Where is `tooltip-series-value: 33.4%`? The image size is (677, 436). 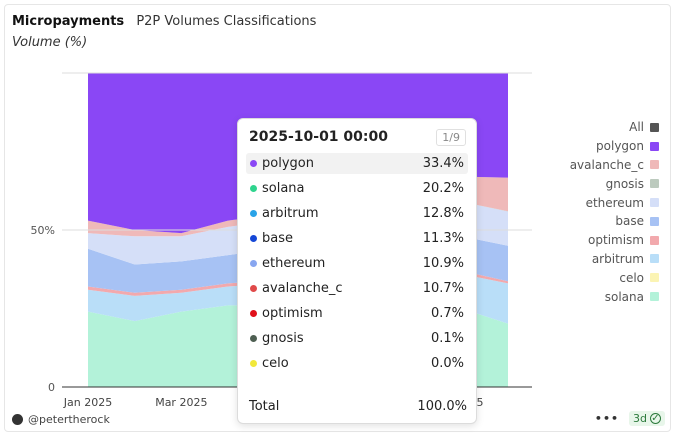
tooltip-series-value: 33.4% is located at coordinates (443, 163).